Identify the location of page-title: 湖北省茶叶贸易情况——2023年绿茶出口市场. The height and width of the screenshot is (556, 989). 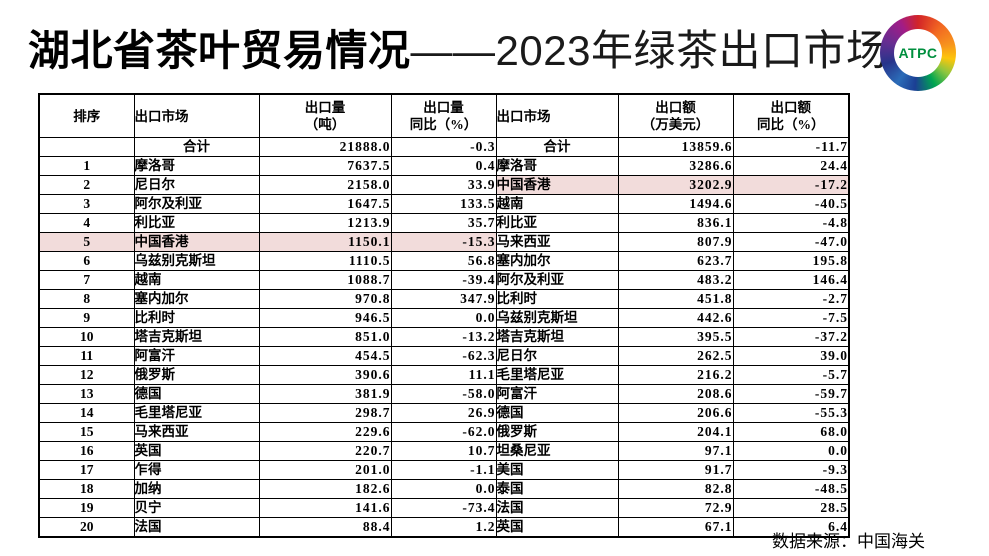
(458, 56).